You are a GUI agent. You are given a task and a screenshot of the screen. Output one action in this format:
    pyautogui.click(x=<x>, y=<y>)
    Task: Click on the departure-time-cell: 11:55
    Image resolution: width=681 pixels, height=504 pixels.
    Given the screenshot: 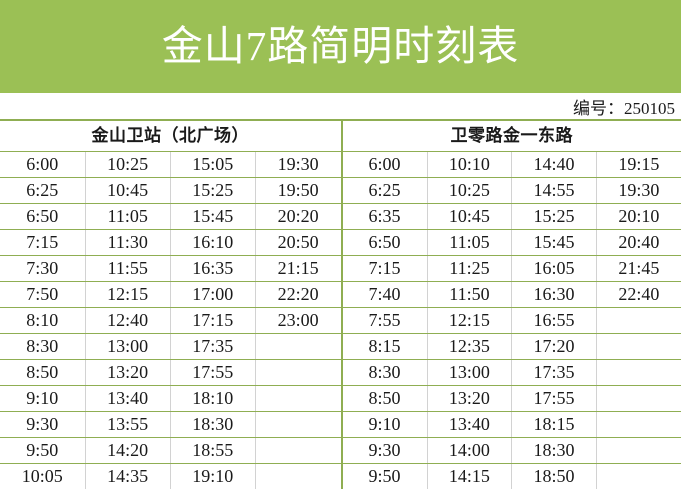 What is the action you would take?
    pyautogui.click(x=128, y=268)
    